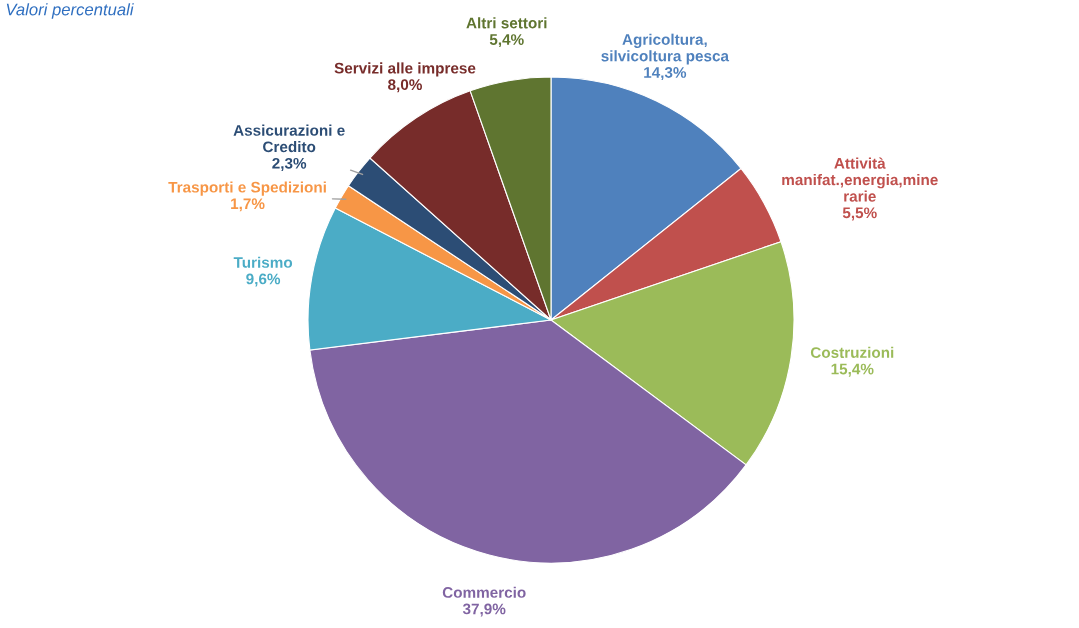 This screenshot has width=1079, height=628. I want to click on slice-label: Commercio, so click(484, 592).